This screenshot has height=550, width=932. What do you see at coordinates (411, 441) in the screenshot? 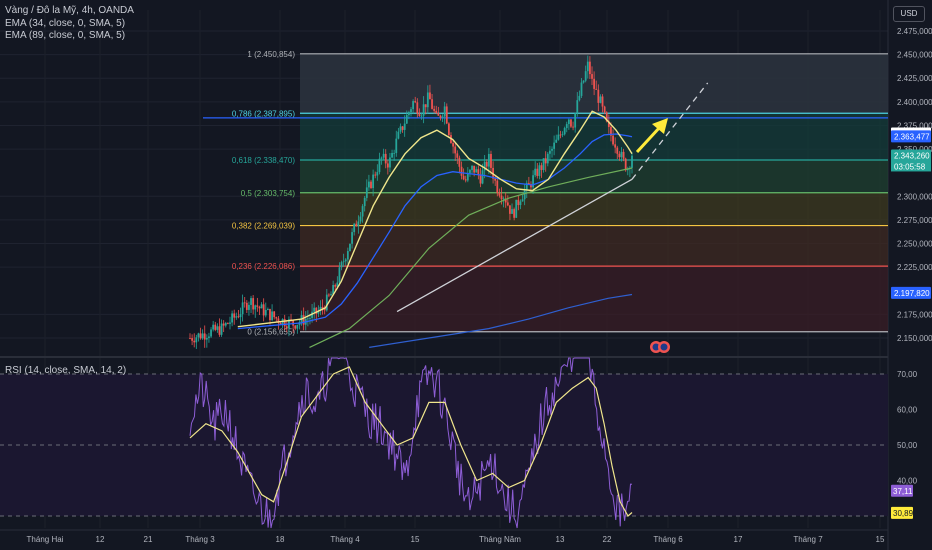
I see `rsi-ma-line` at bounding box center [411, 441].